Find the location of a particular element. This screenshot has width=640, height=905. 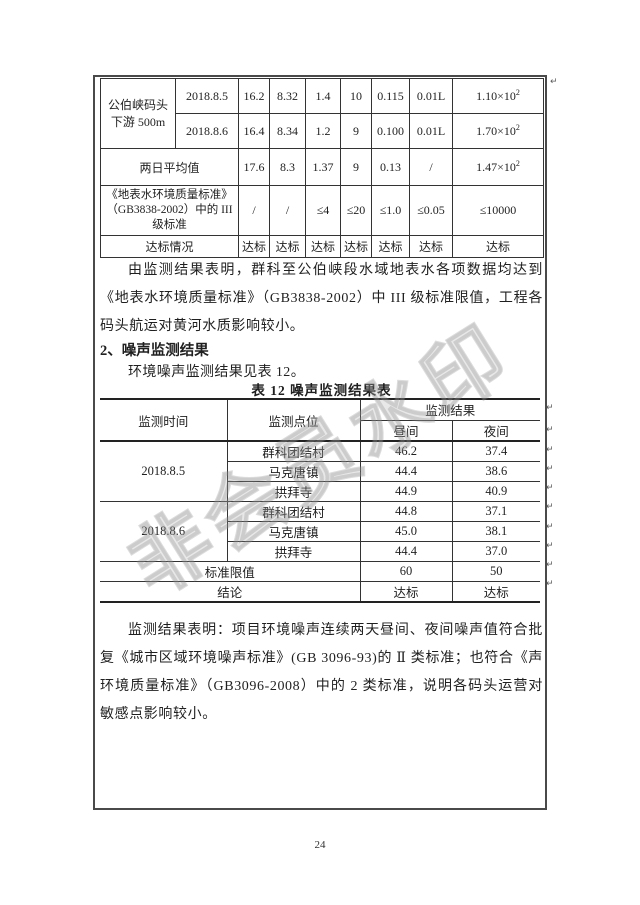

night-value: 40.9 is located at coordinates (496, 491).